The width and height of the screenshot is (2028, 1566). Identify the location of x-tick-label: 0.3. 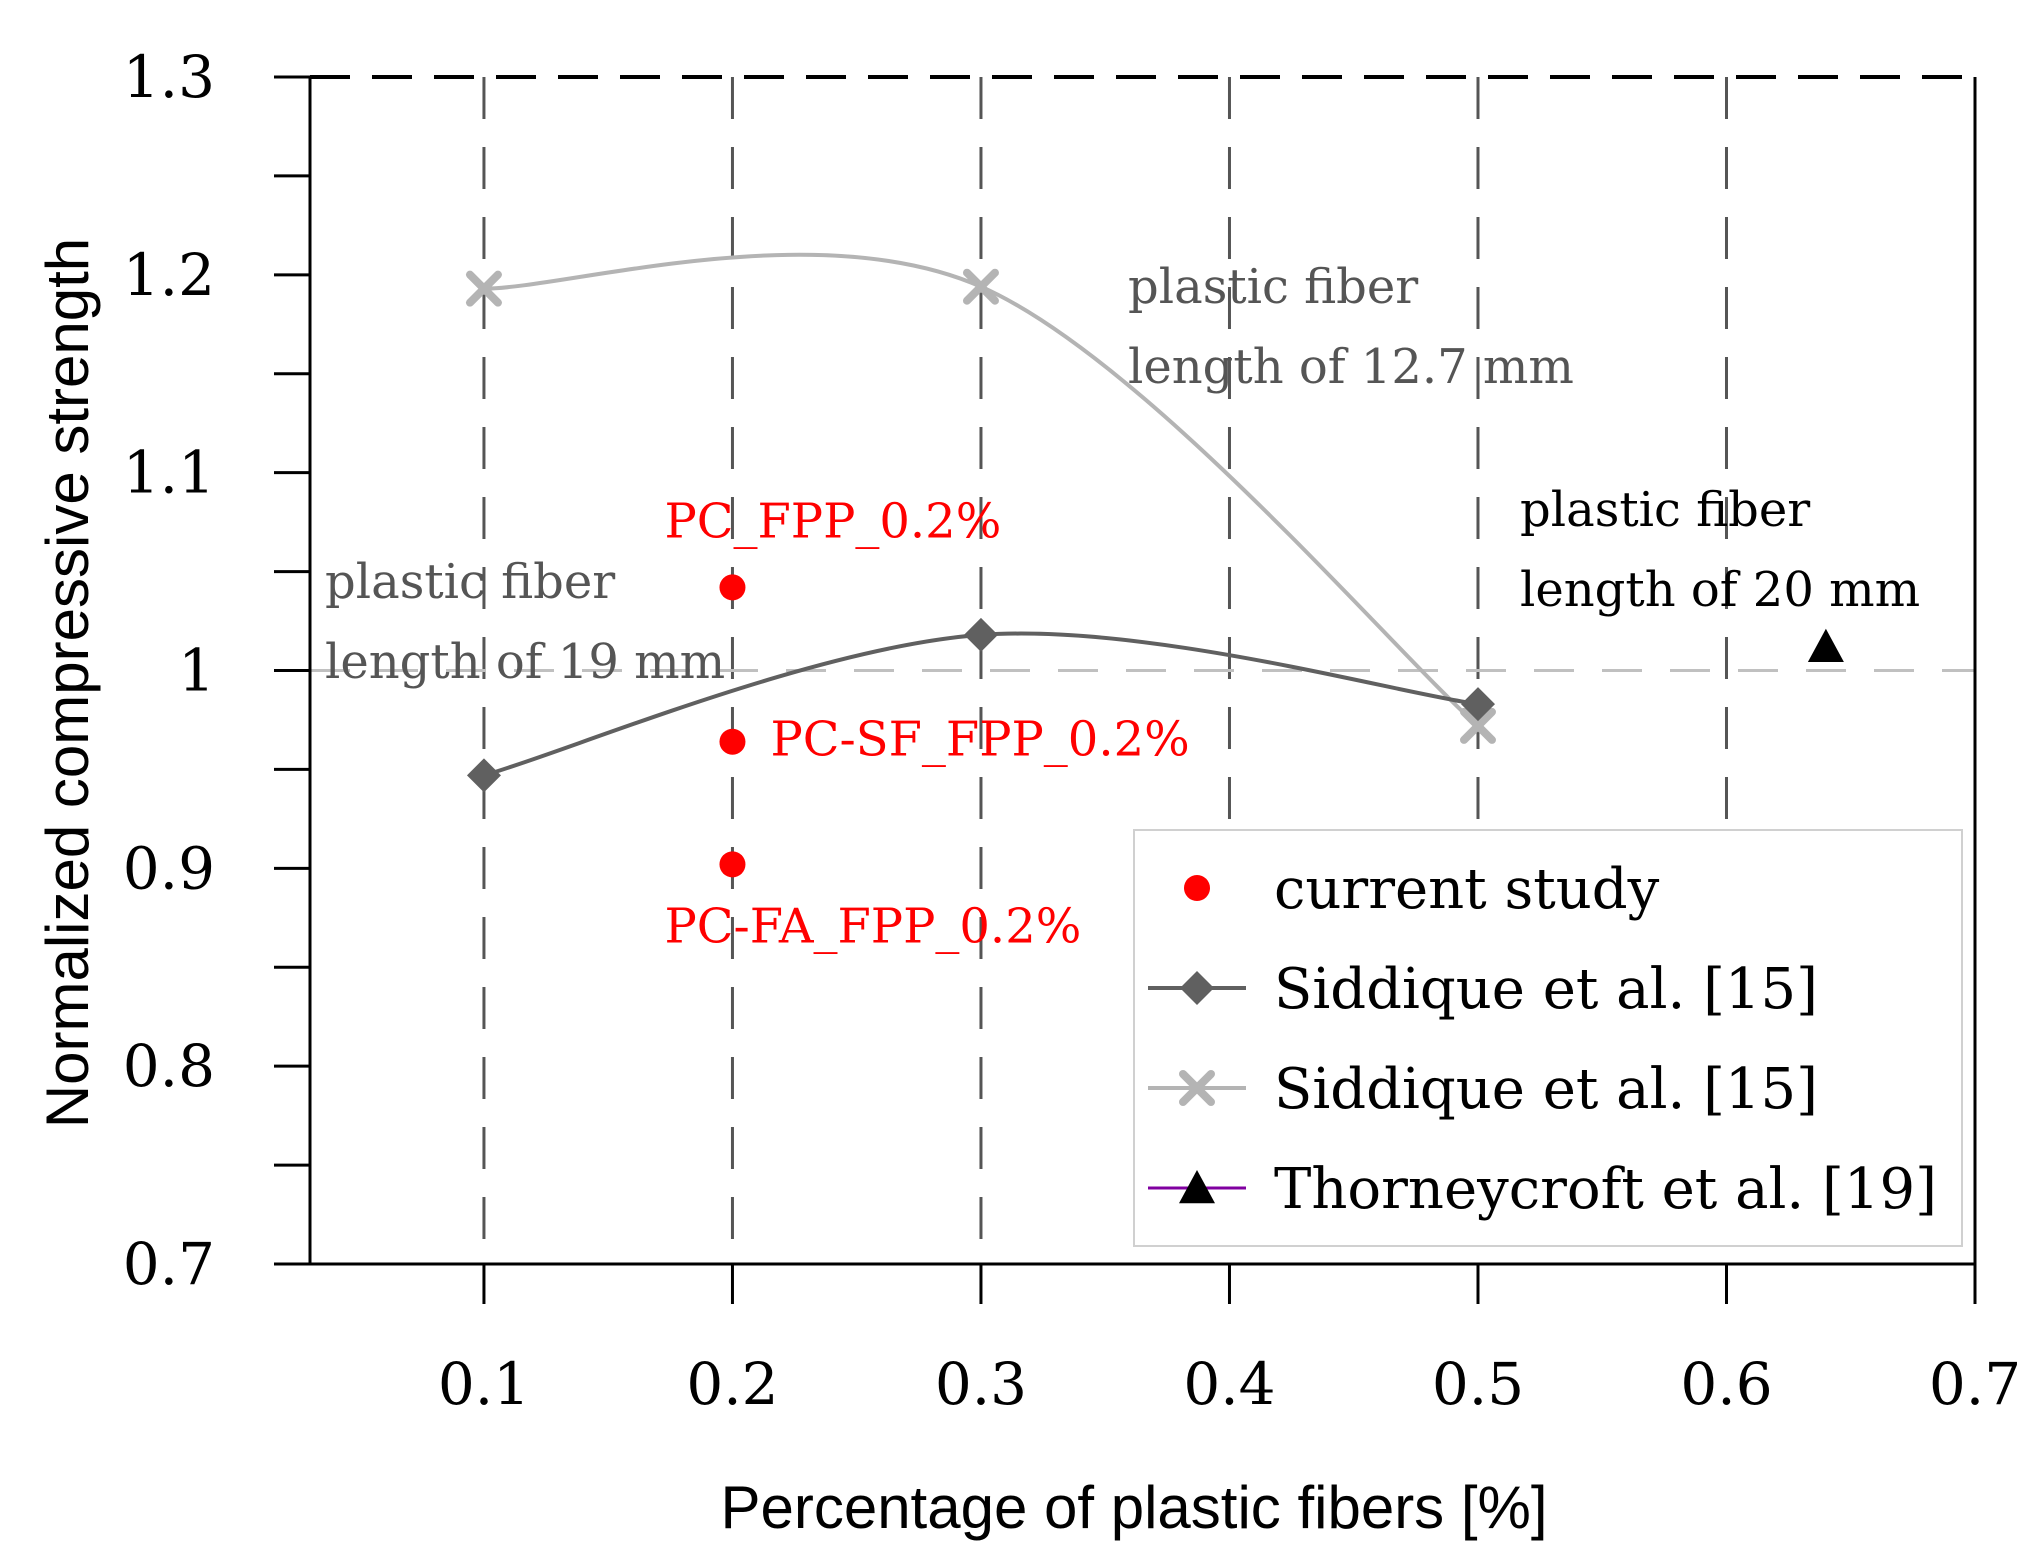
(981, 1384).